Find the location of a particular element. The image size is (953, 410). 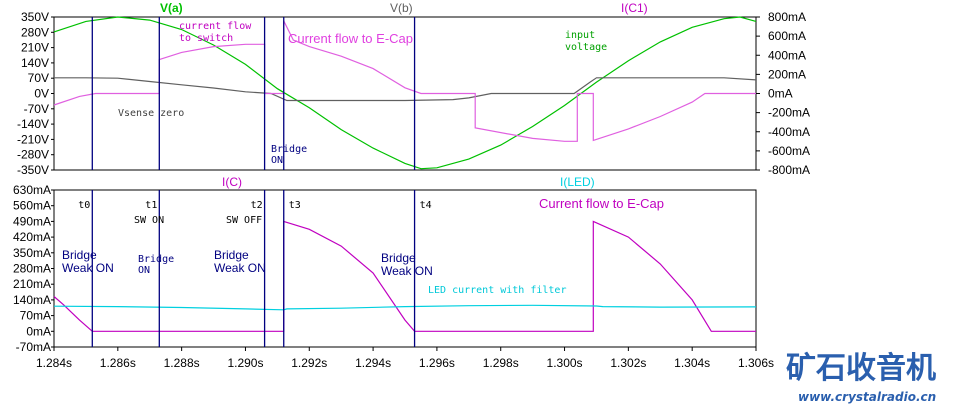

series-line-vb is located at coordinates (405, 89).